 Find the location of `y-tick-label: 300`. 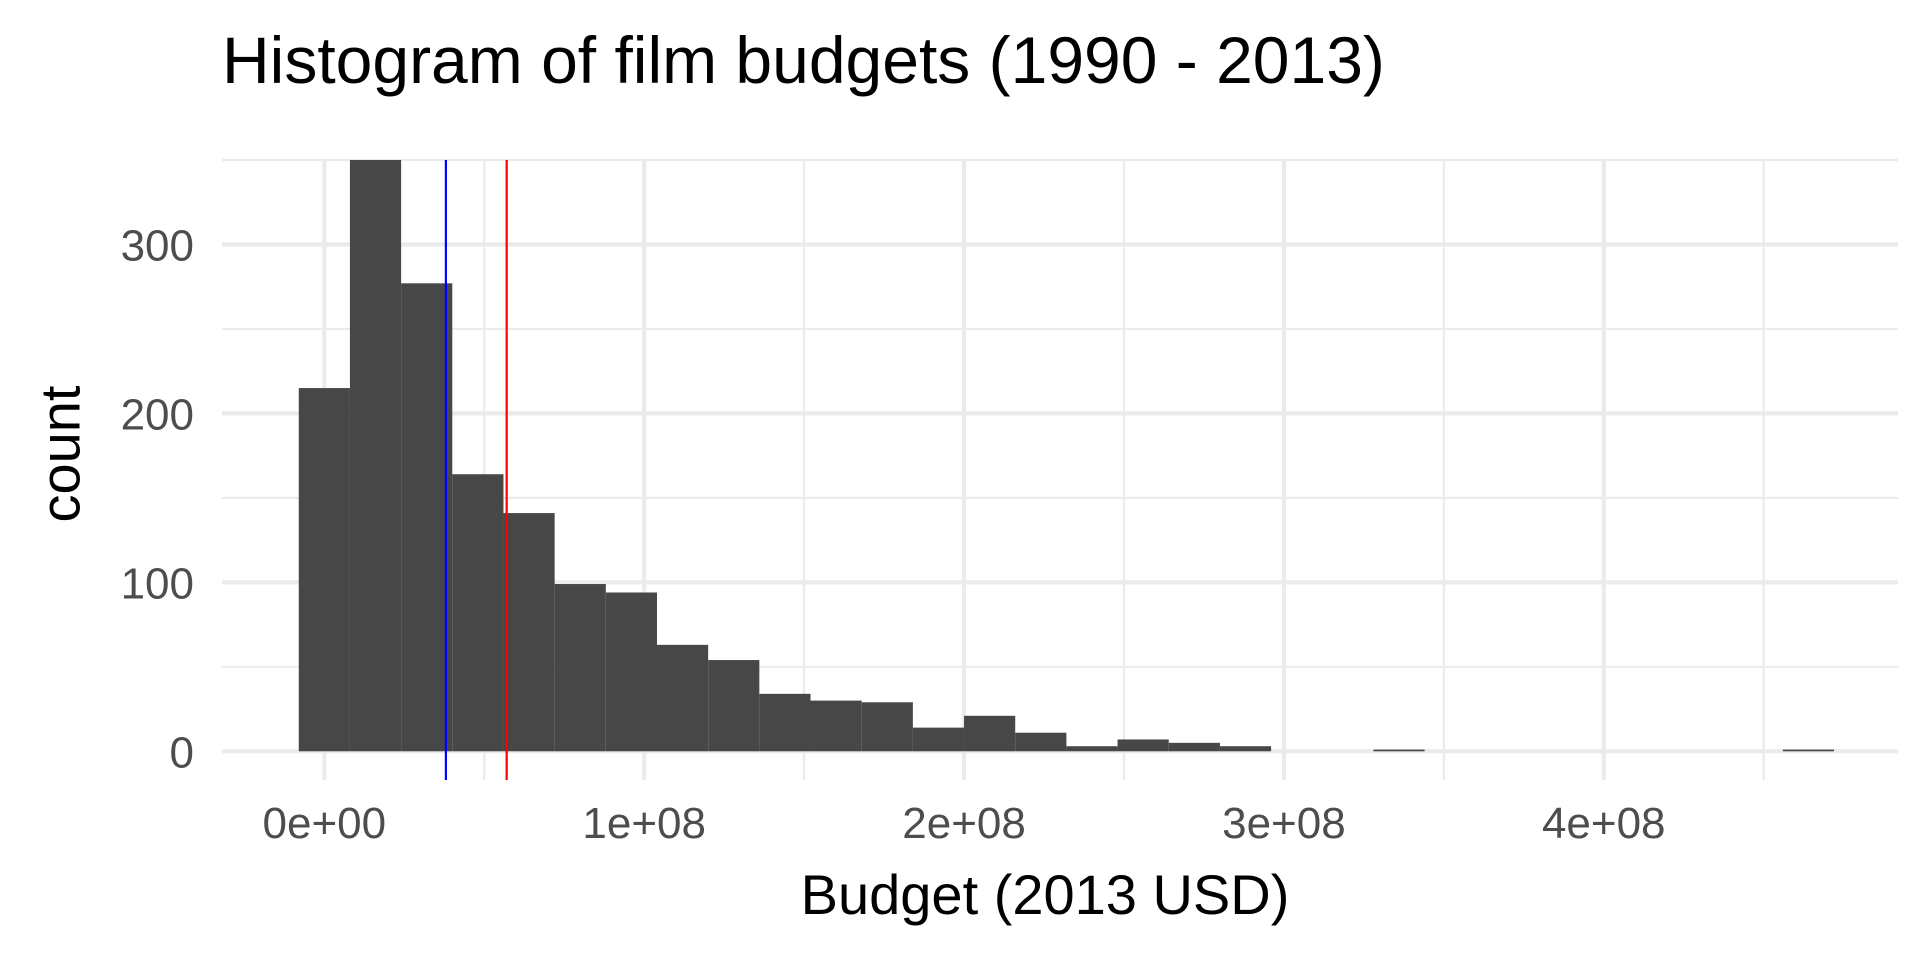

y-tick-label: 300 is located at coordinates (157, 245).